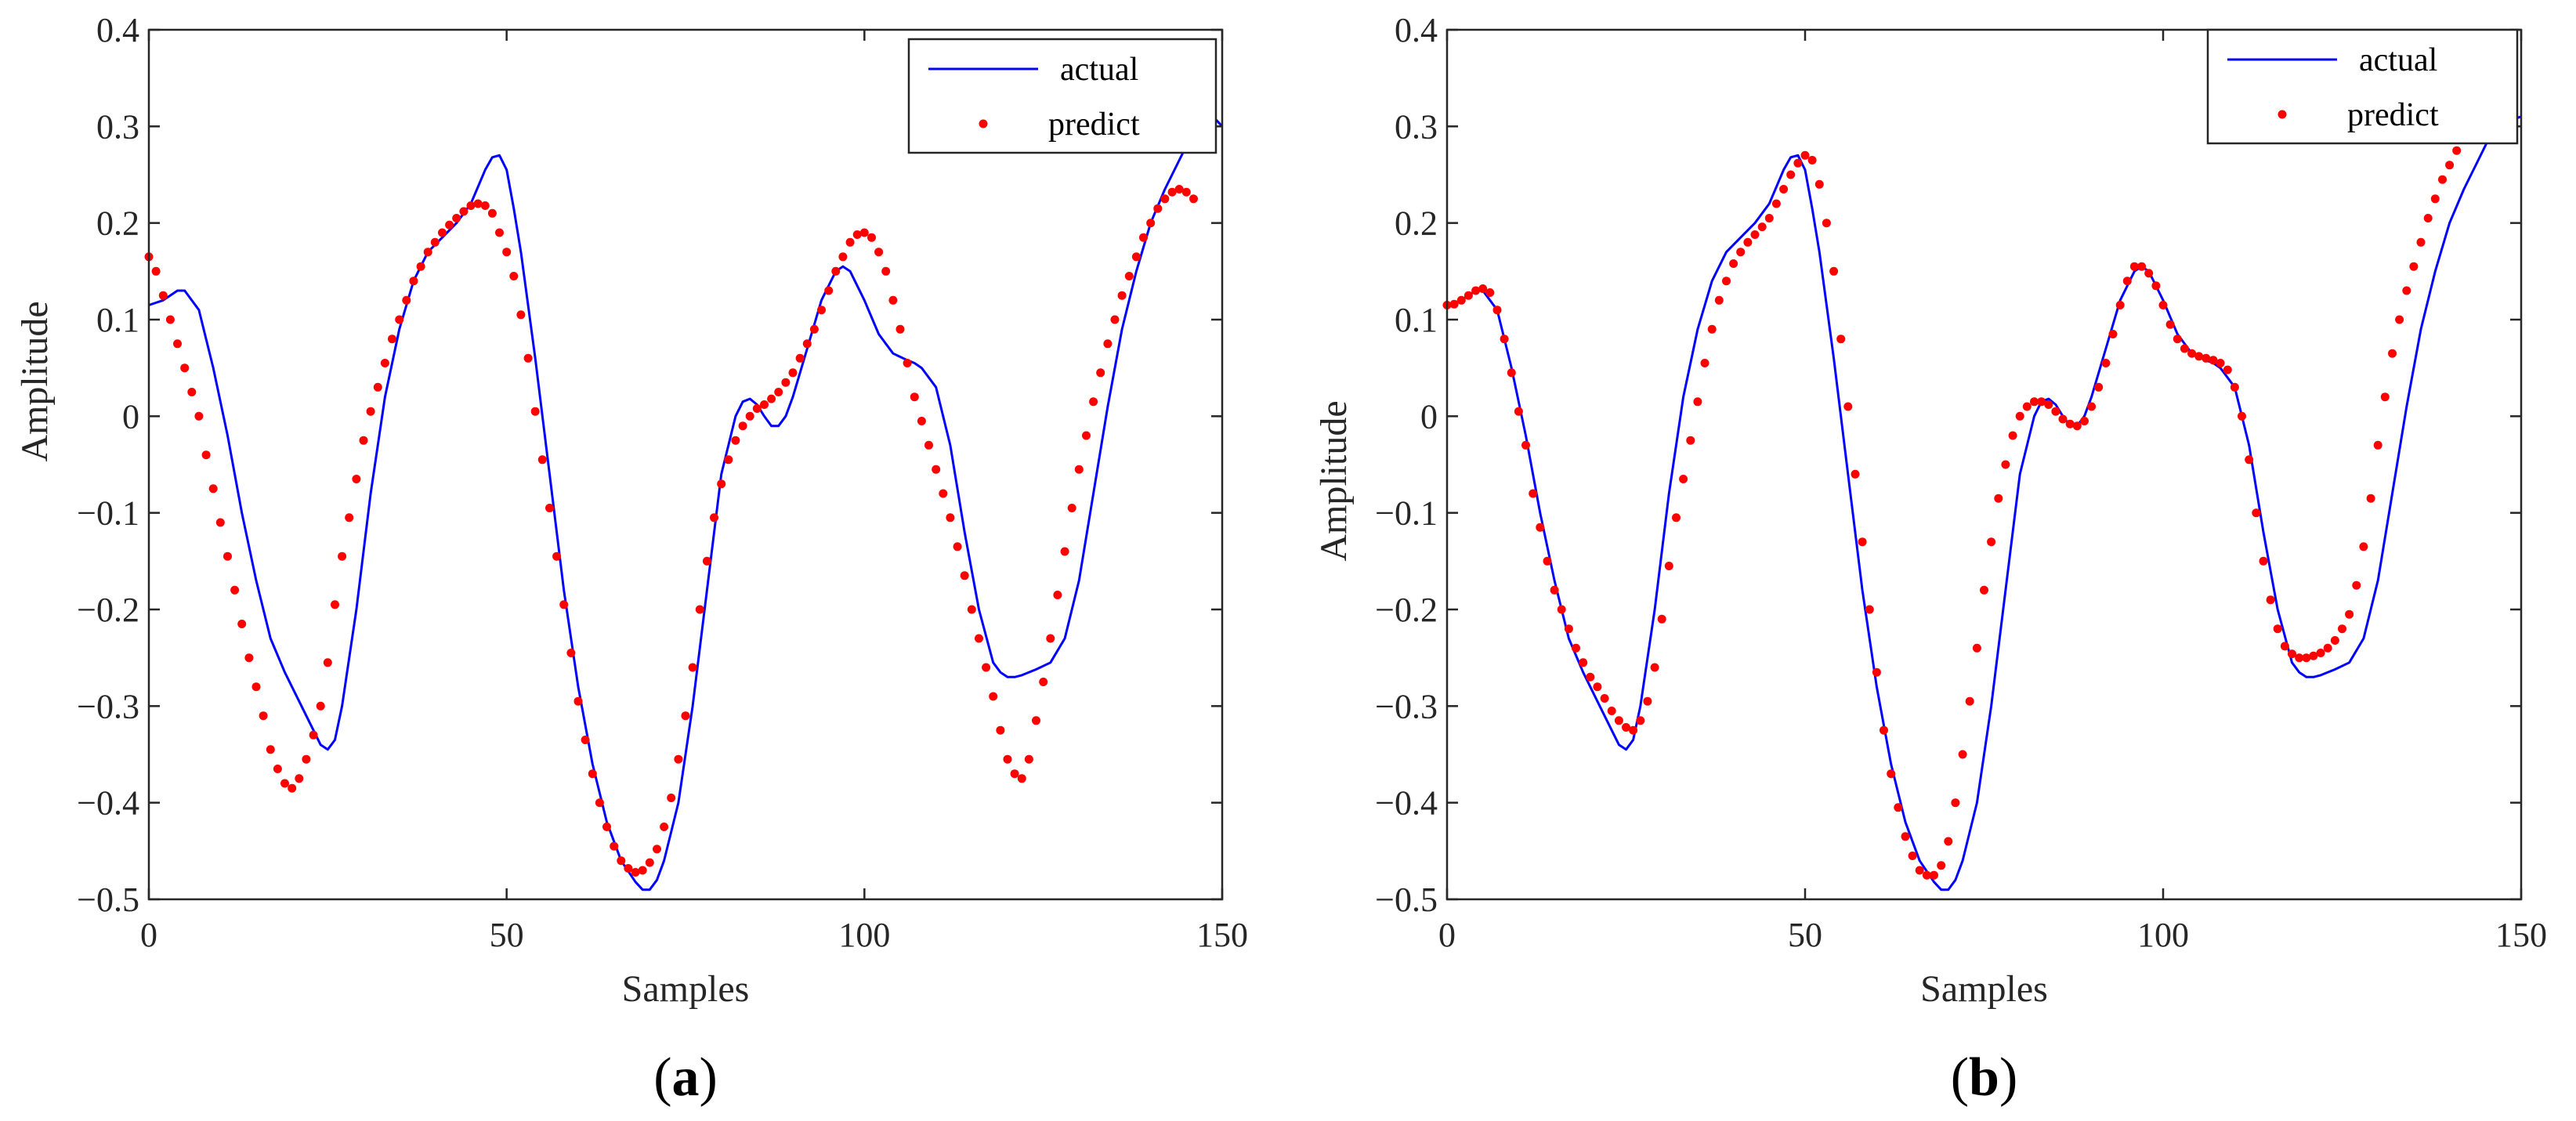  Describe the element at coordinates (130, 416) in the screenshot. I see `y-tick-label: 0` at that location.